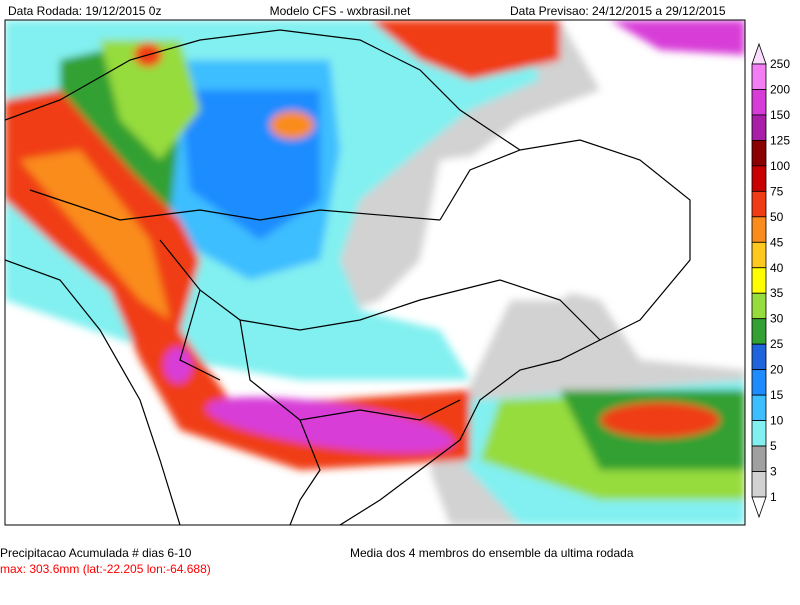  Describe the element at coordinates (777, 293) in the screenshot. I see `colorbar-label: 35` at that location.